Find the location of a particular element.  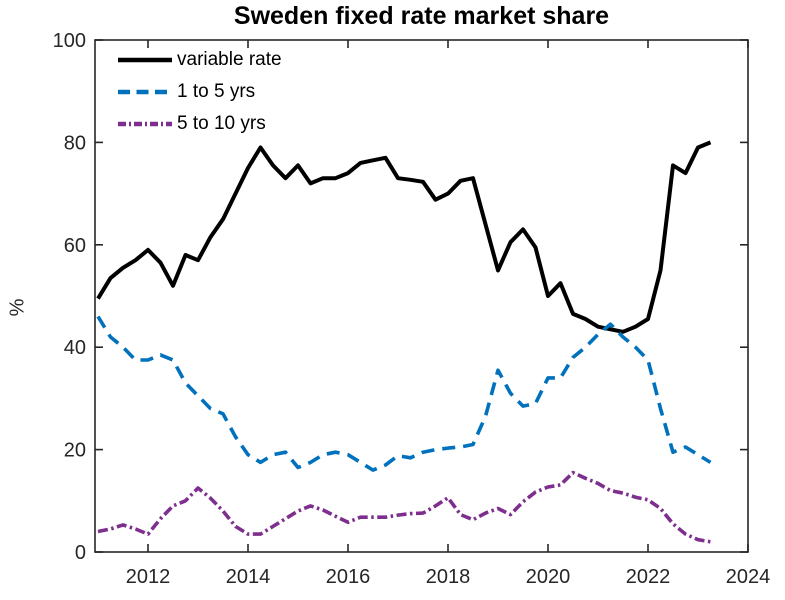

x-tick-label: 2022 is located at coordinates (648, 577).